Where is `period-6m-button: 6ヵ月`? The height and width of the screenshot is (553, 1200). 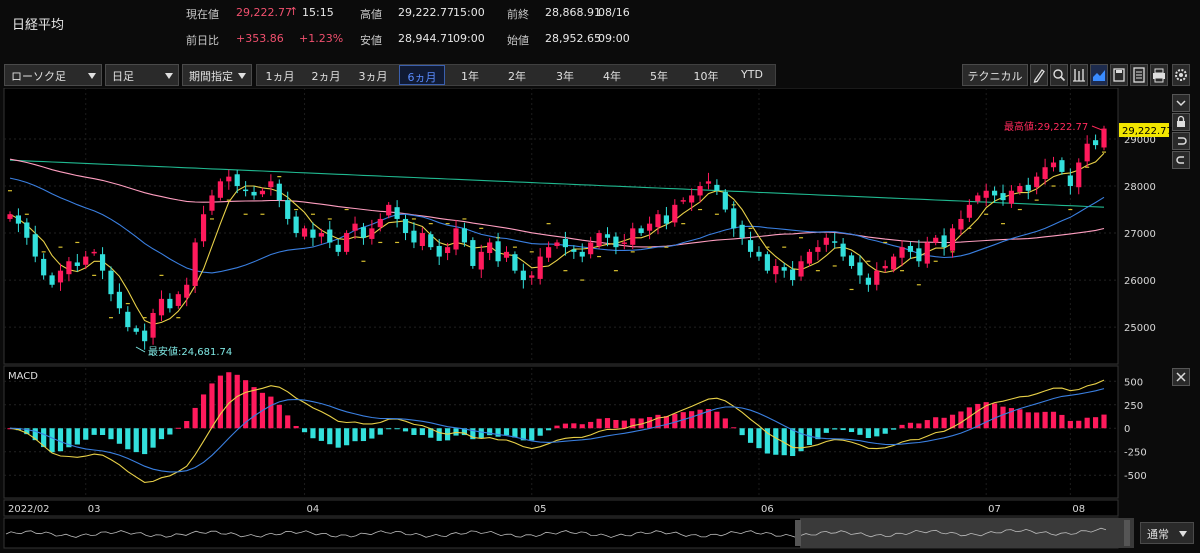 period-6m-button: 6ヵ月 is located at coordinates (422, 75).